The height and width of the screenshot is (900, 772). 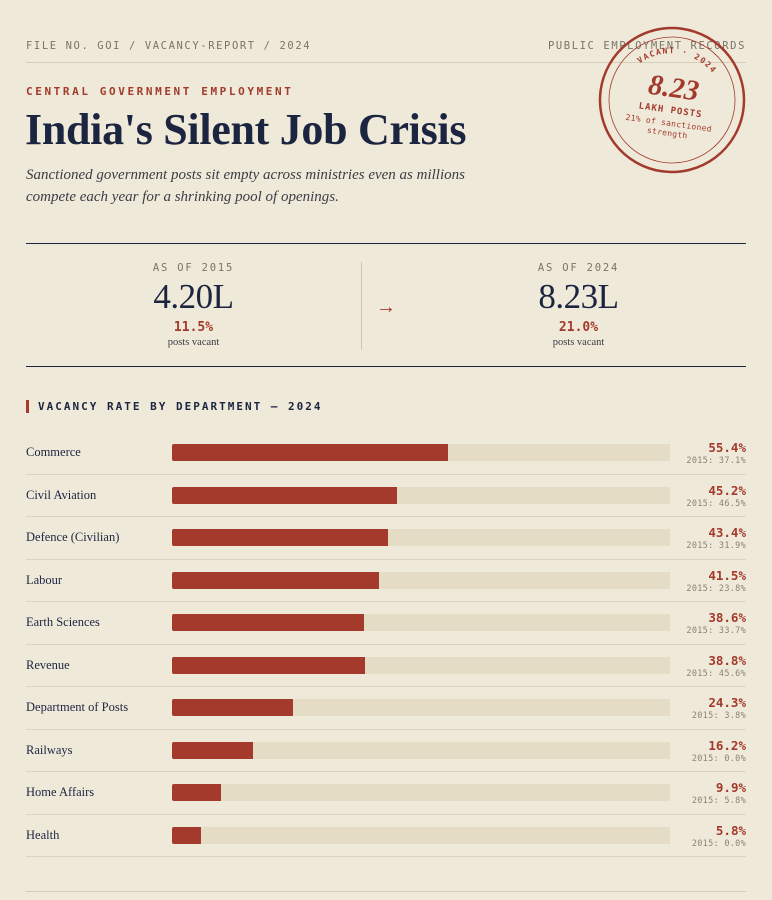 I want to click on footer-divider, so click(x=386, y=891).